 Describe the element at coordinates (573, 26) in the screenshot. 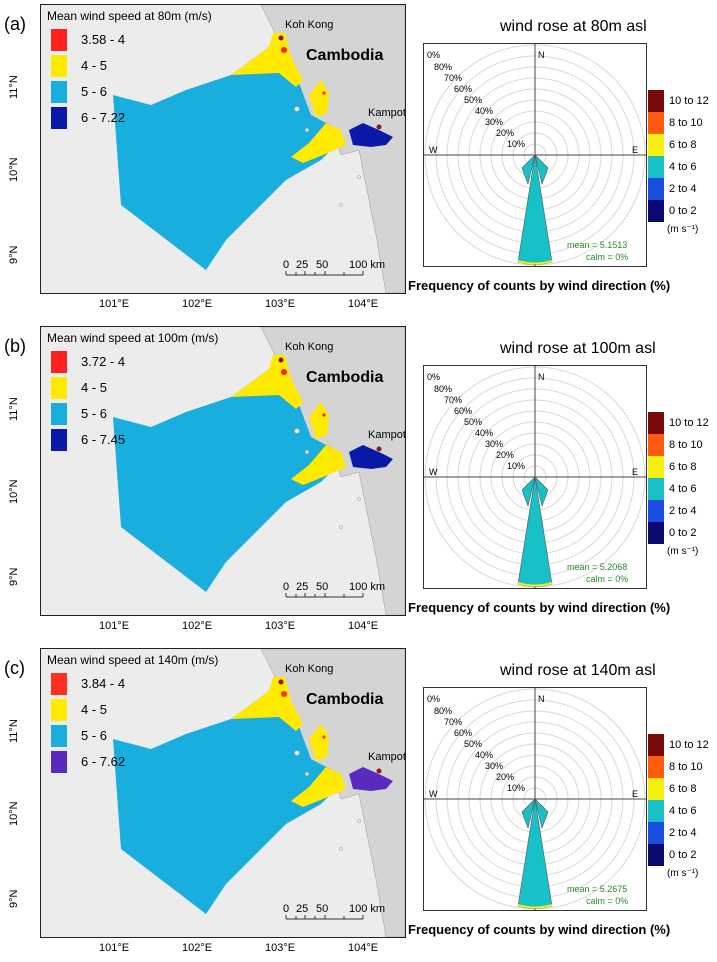

I see `wind-rose-title: wind rose at 80m asl` at that location.